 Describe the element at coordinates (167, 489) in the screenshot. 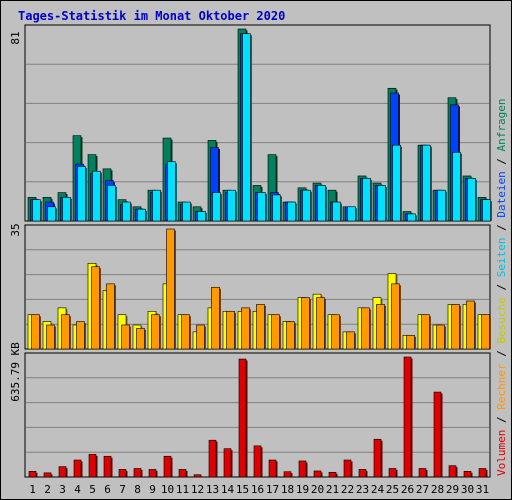

I see `day-label: 10` at that location.